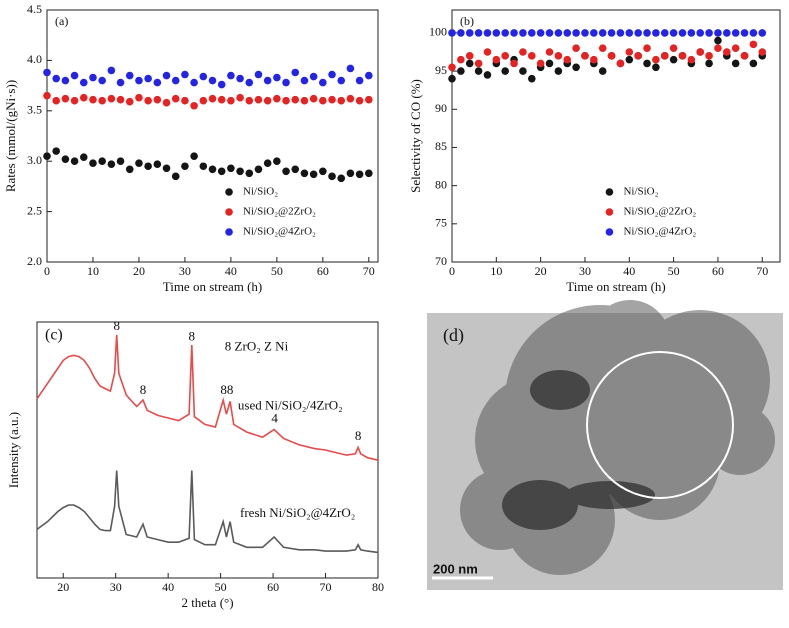 This screenshot has width=789, height=628. I want to click on y-tick-label: 95, so click(441, 70).